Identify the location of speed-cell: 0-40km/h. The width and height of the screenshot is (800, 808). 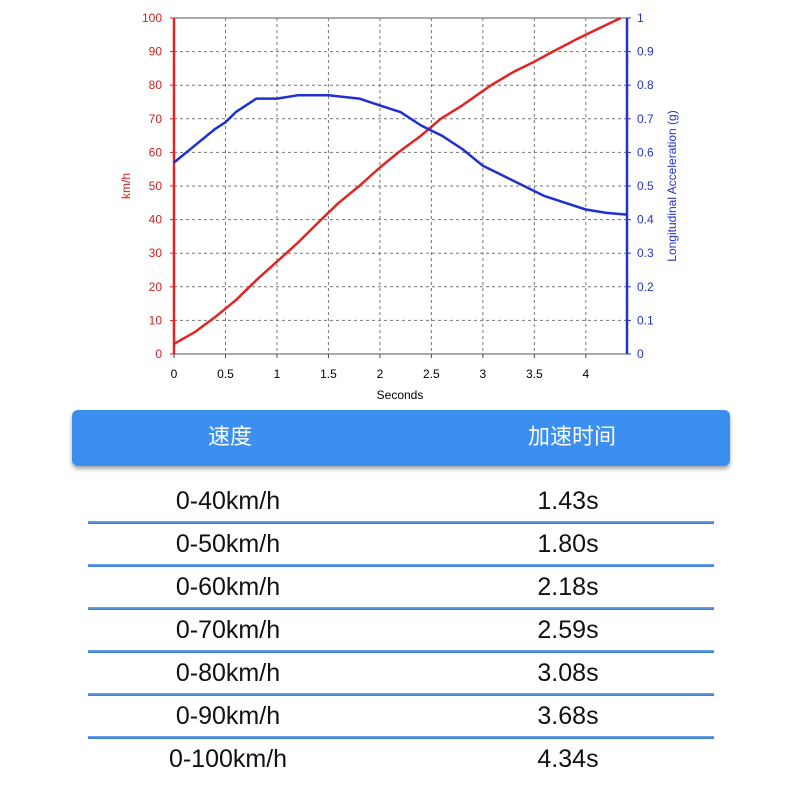
(228, 501).